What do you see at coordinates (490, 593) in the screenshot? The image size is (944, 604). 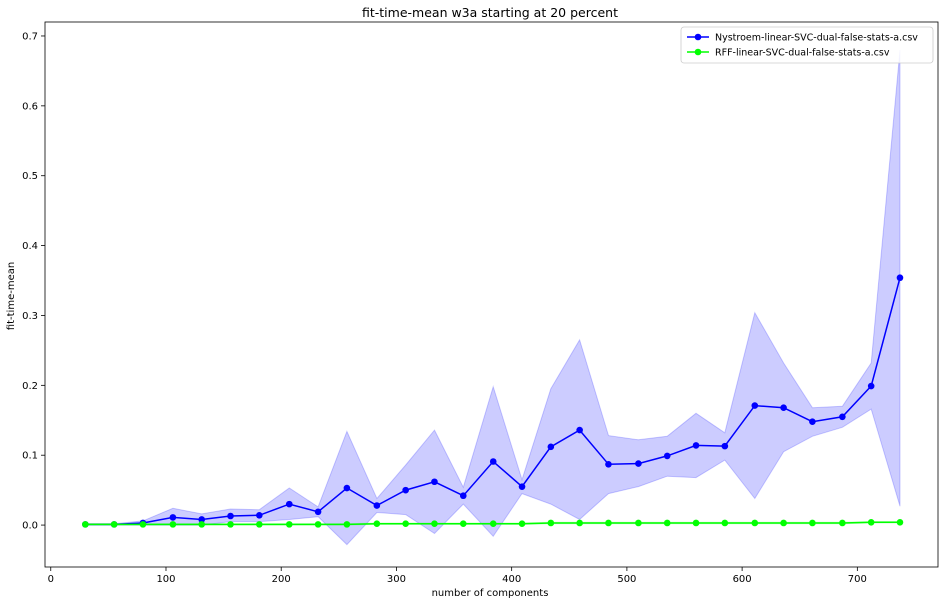 I see `x-axis-label: number of components` at bounding box center [490, 593].